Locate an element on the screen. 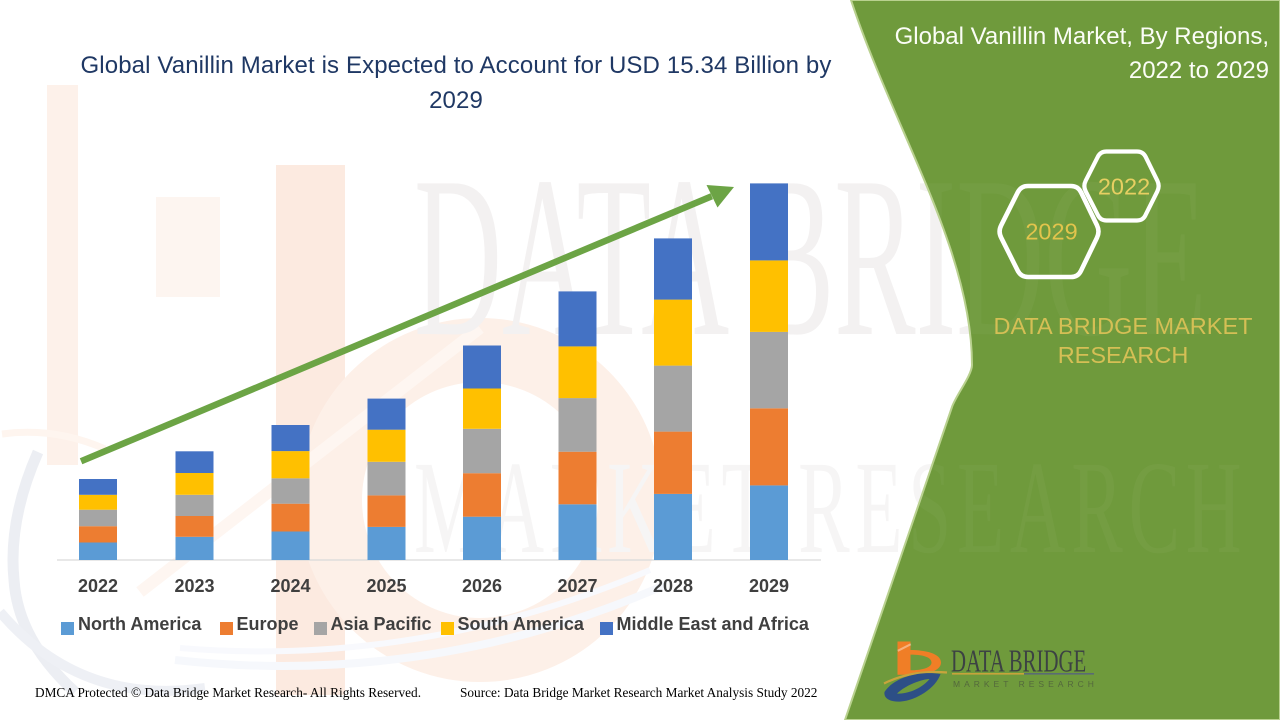  svg-text: DATA BRIDGE is located at coordinates (1018, 661).